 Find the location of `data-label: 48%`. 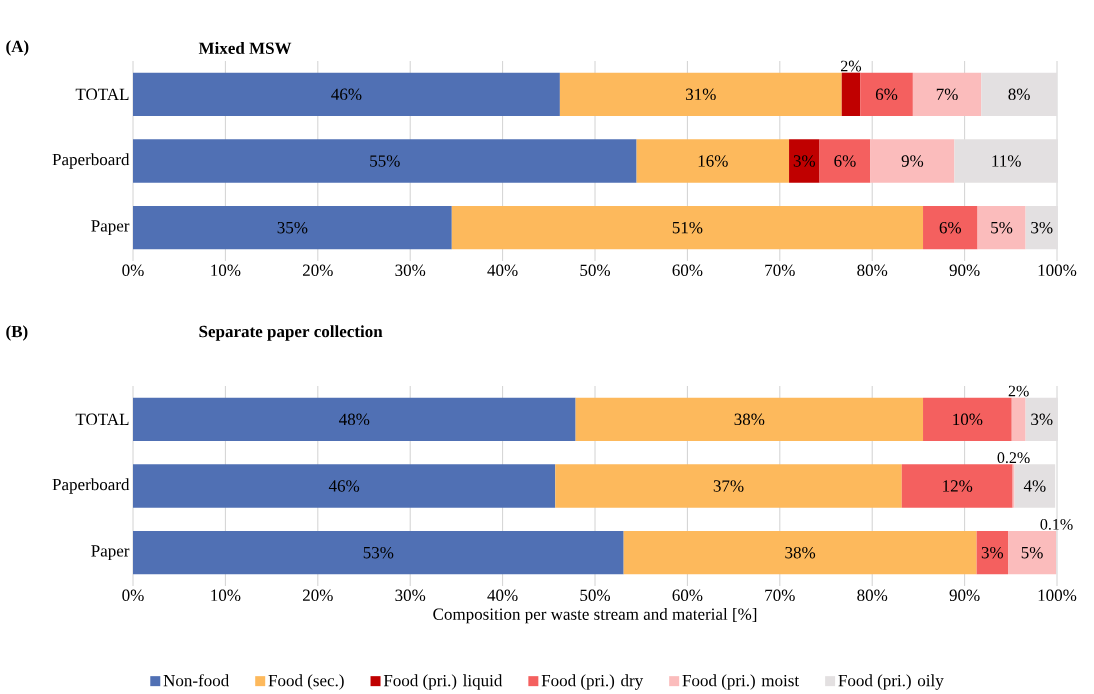

data-label: 48% is located at coordinates (354, 419).